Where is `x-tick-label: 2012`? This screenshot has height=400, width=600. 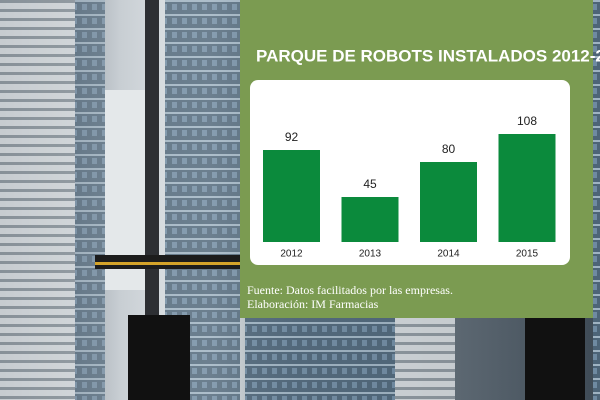 x-tick-label: 2012 is located at coordinates (291, 254).